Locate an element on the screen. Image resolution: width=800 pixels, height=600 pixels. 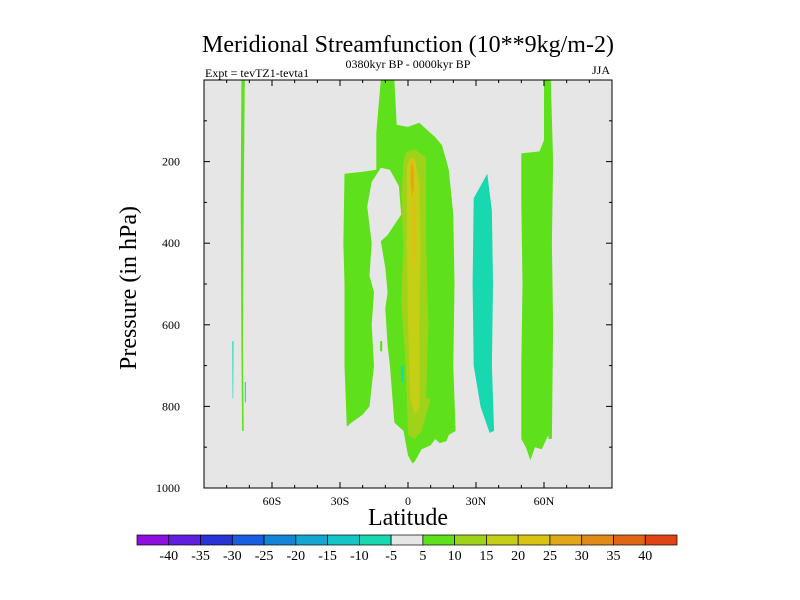
contour-region-red-core is located at coordinates (412, 180).